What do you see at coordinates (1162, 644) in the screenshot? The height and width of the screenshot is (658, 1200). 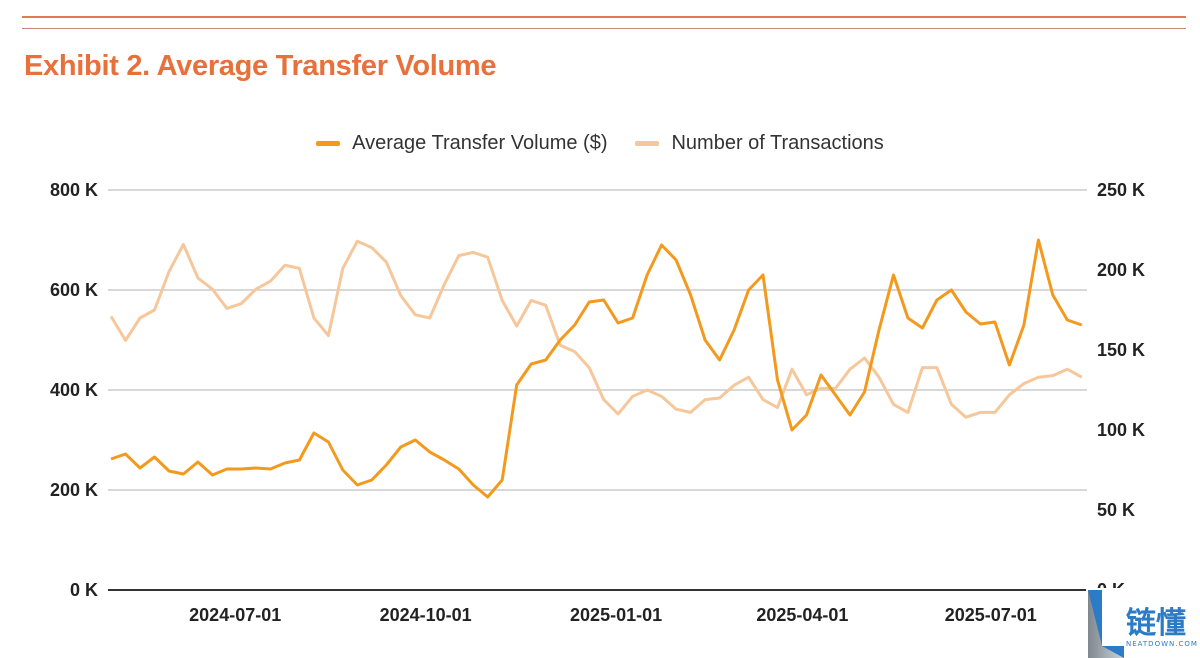 I see `watermark-subtext: NEATDOWN.COM` at bounding box center [1162, 644].